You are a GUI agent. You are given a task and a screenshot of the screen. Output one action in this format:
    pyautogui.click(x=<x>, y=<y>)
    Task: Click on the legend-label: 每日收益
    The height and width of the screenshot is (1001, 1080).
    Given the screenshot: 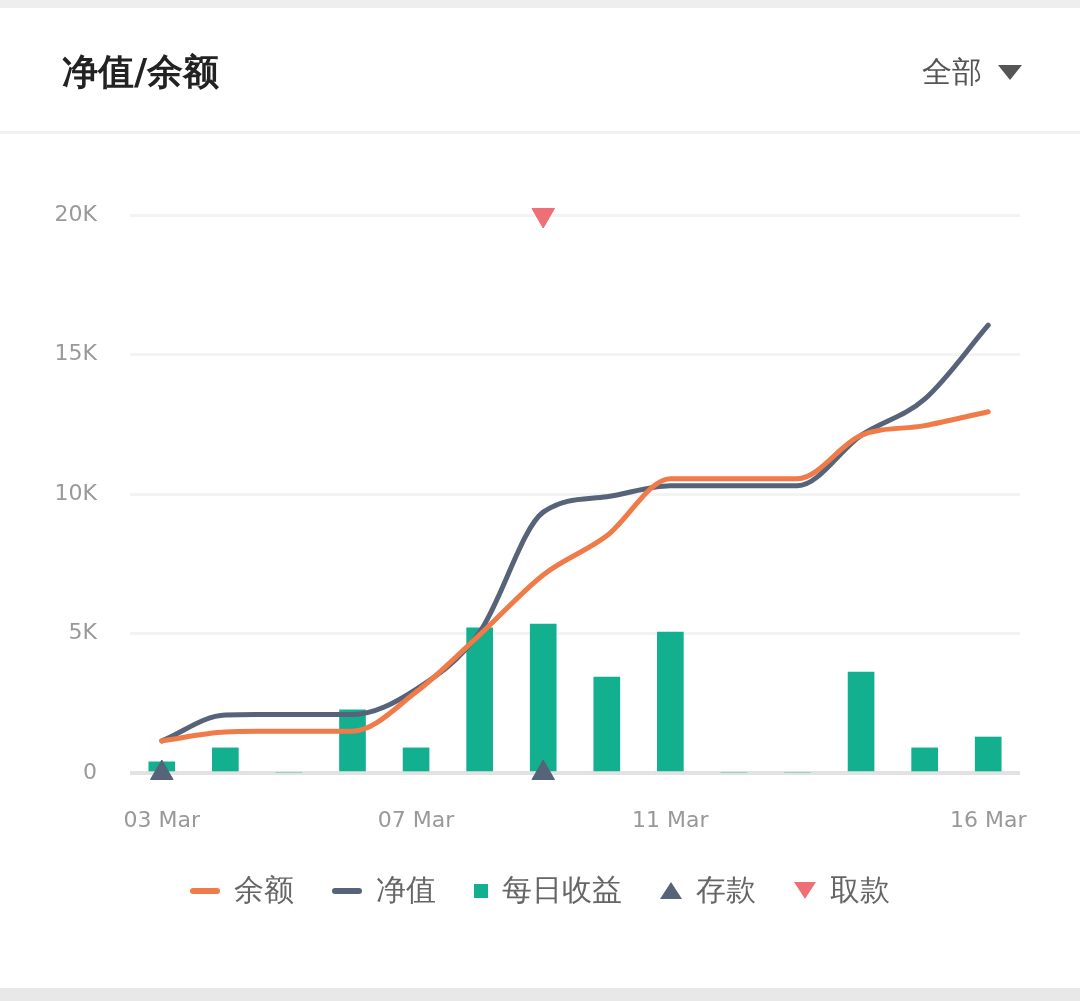 What is the action you would take?
    pyautogui.click(x=562, y=890)
    